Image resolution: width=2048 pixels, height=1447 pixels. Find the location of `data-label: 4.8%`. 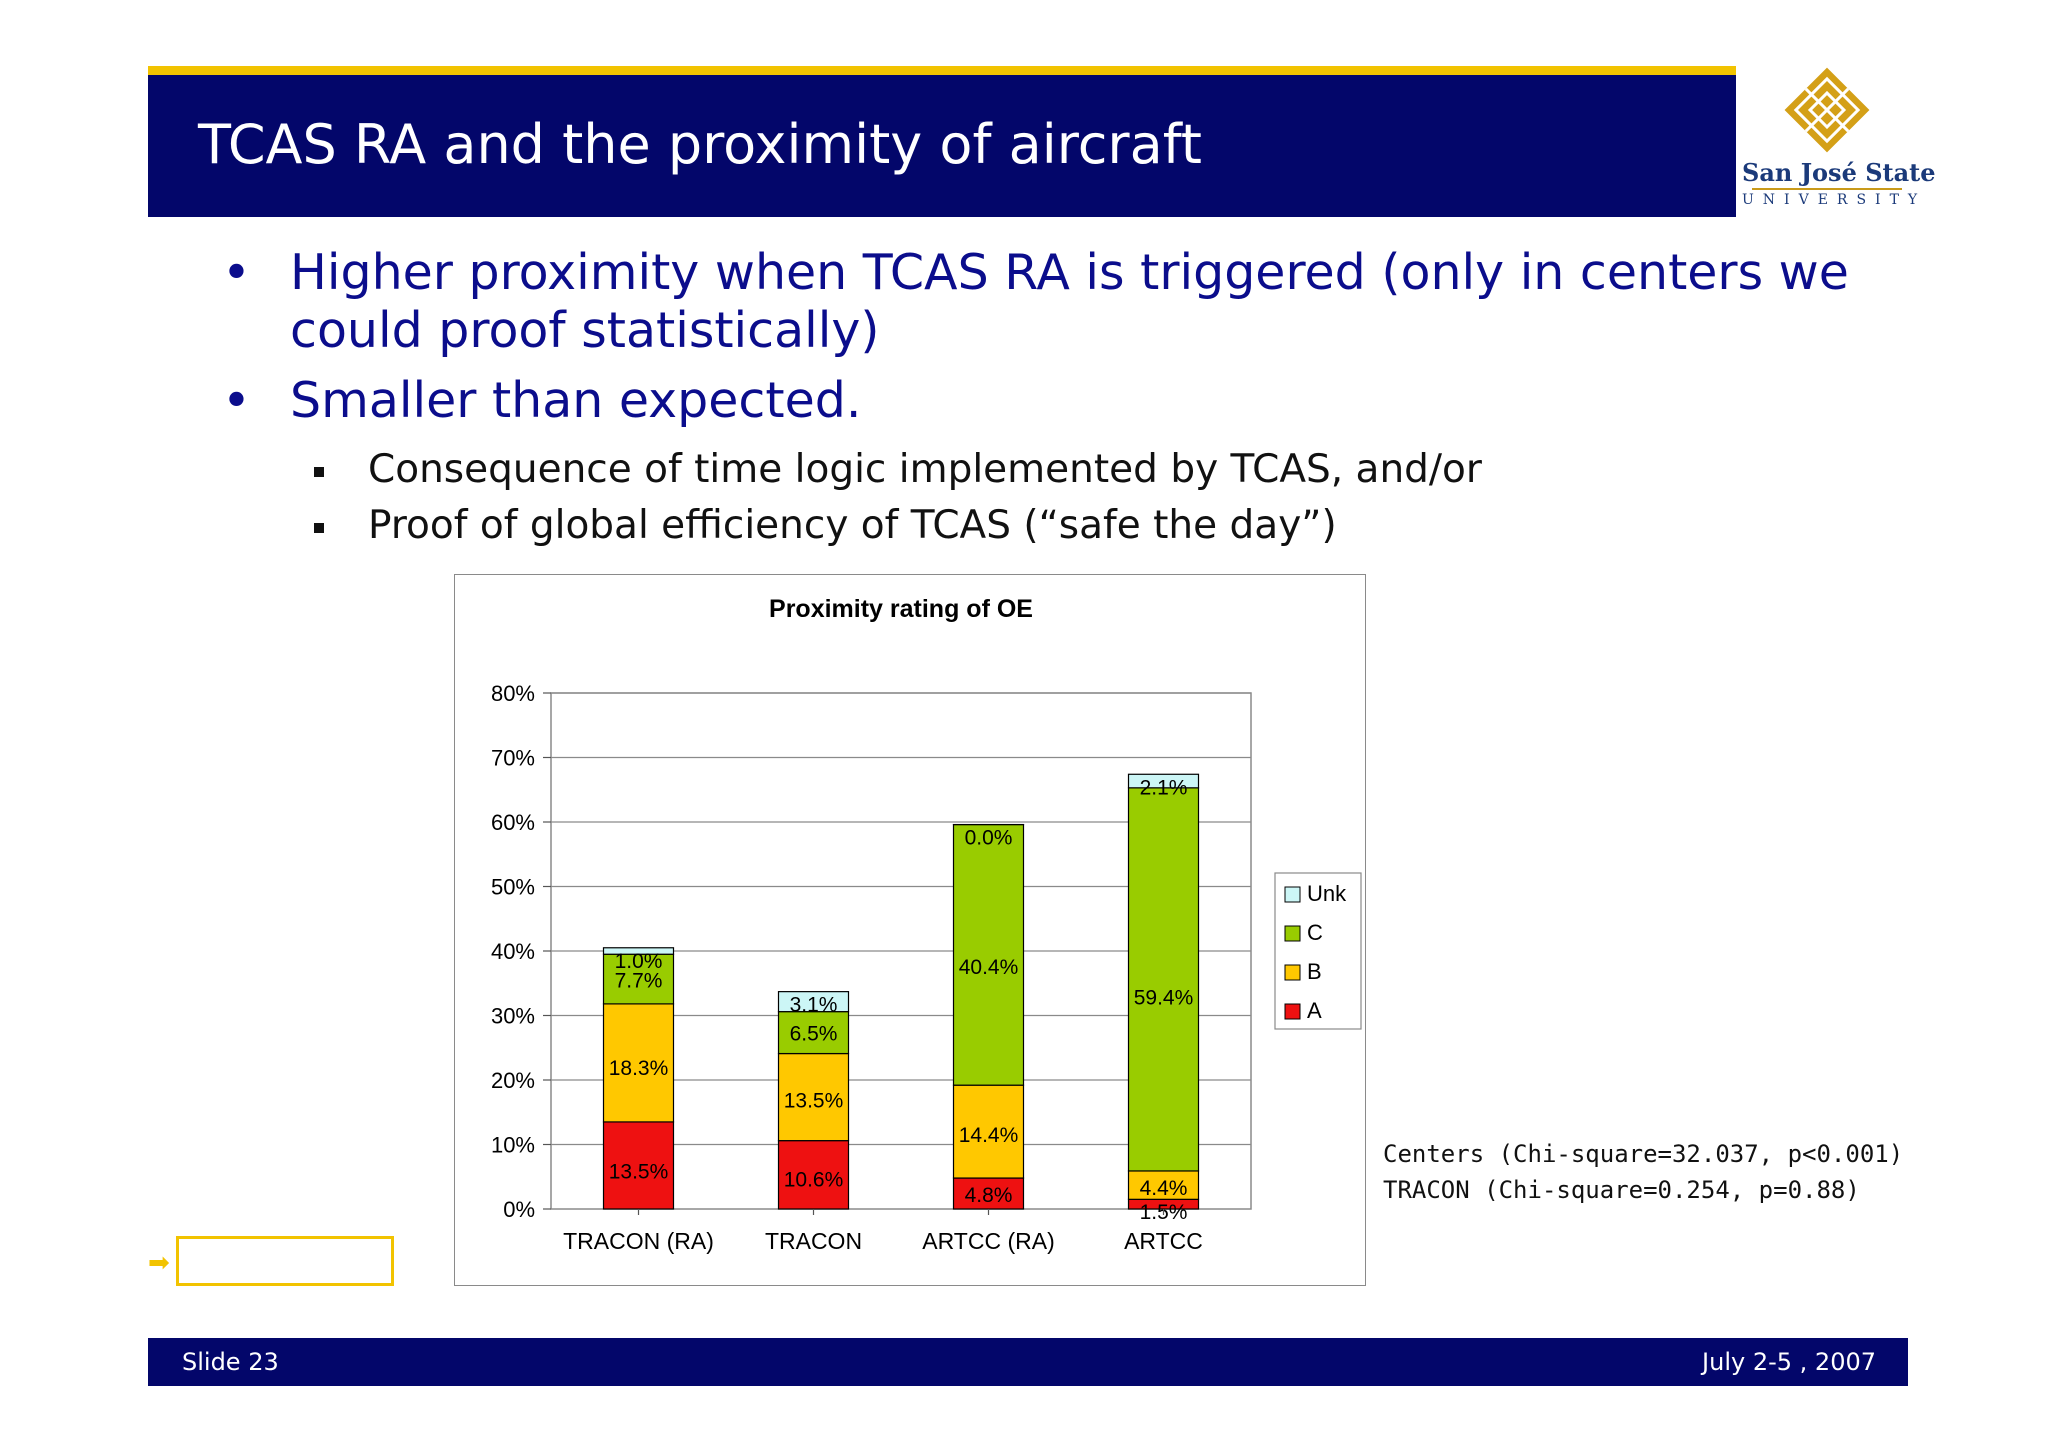

data-label: 4.8% is located at coordinates (989, 1195).